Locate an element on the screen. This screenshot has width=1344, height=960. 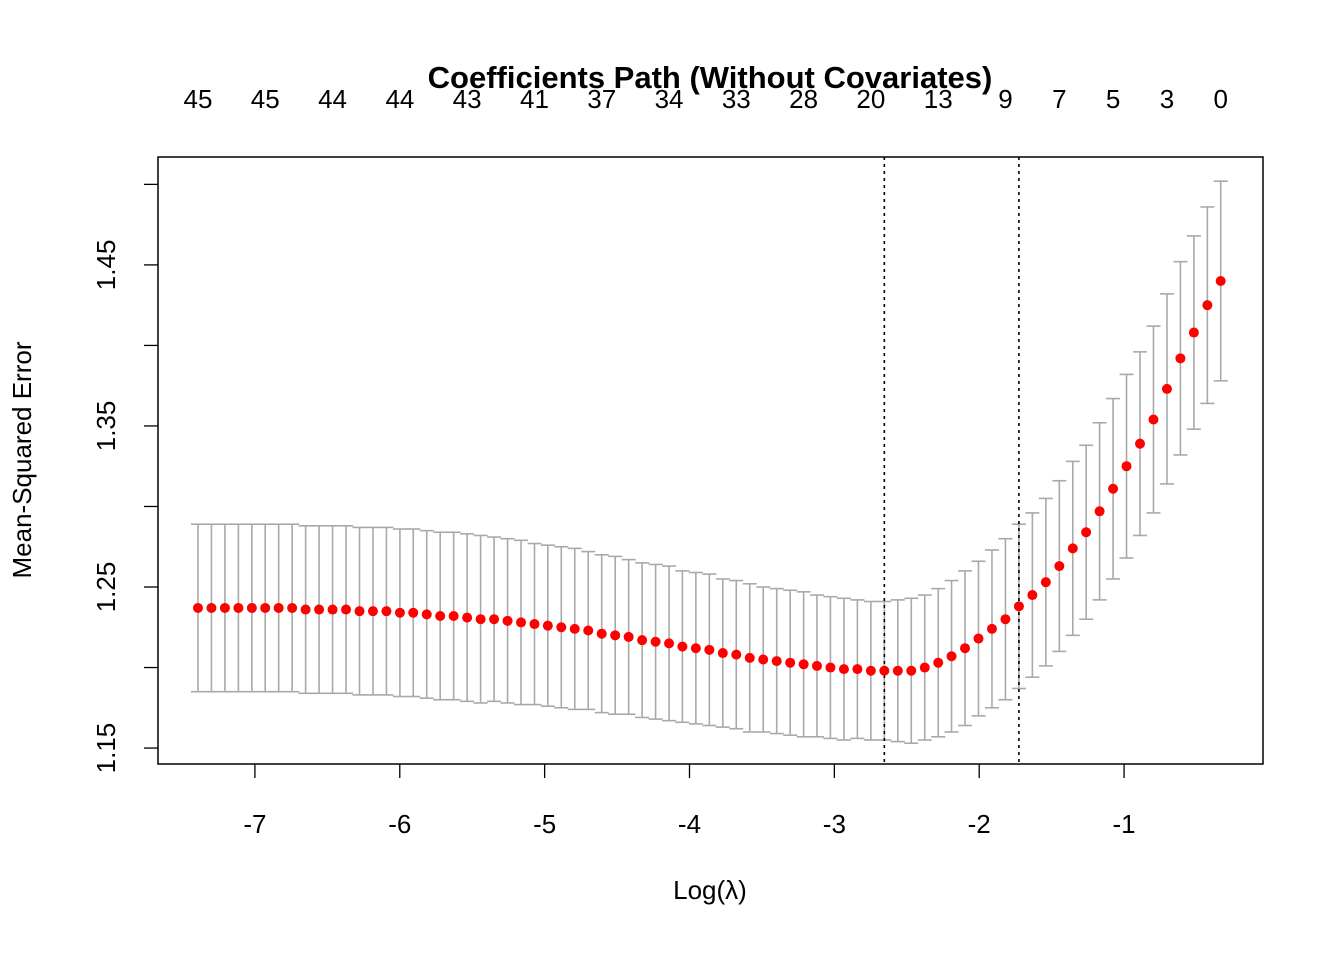
top-tick-label: 0 is located at coordinates (1220, 99).